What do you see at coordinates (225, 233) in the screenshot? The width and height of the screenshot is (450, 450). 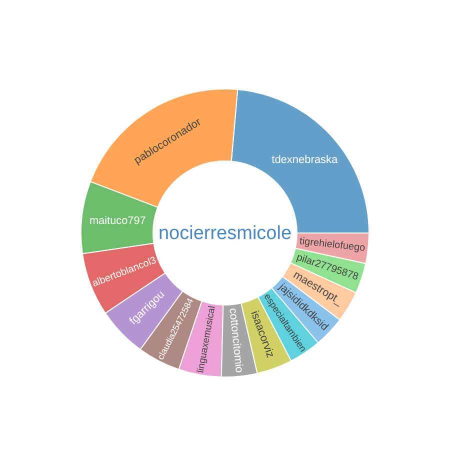 I see `text: nocierresmicole` at bounding box center [225, 233].